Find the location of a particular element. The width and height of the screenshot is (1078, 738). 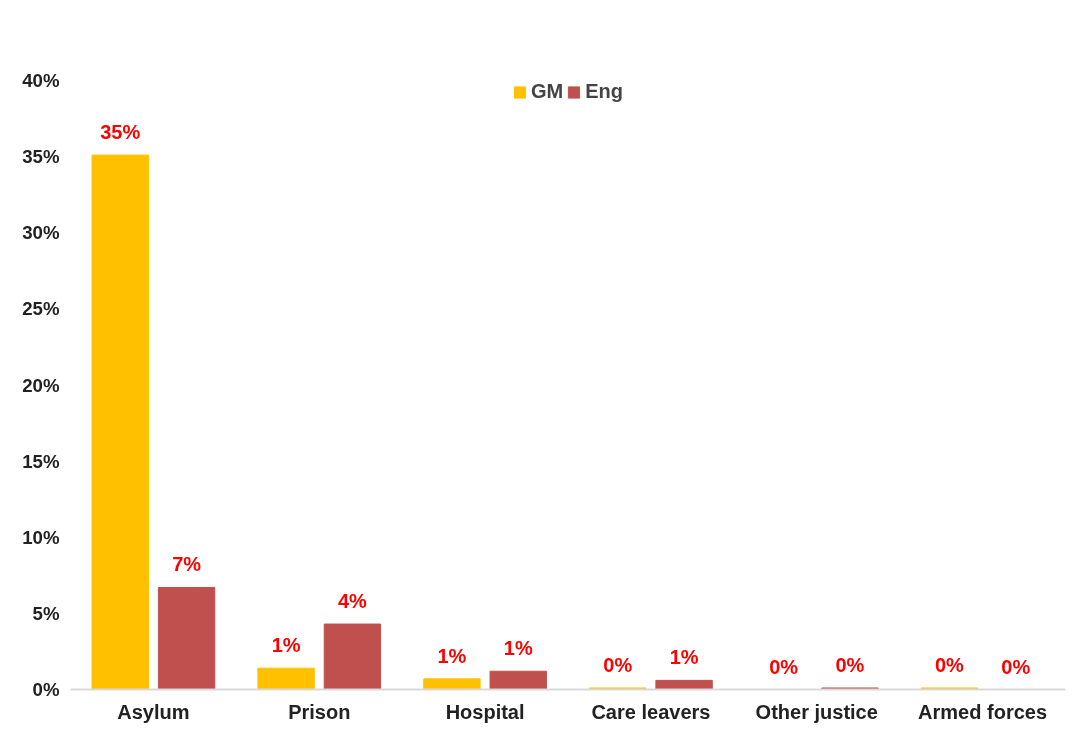

y-tick-label: 15% is located at coordinates (41, 461).